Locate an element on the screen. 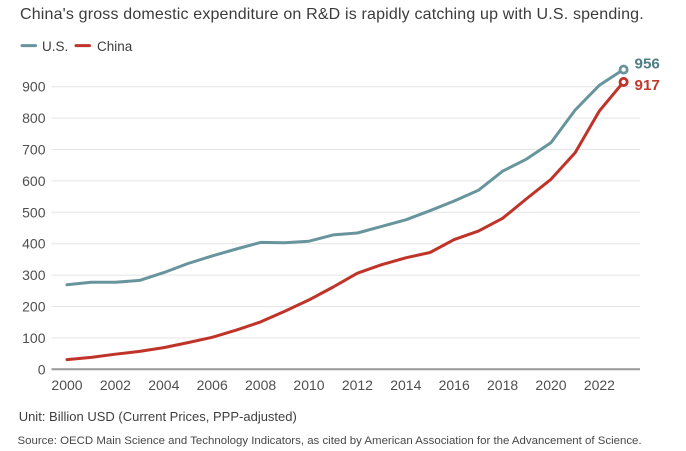  svg-text: 2006 is located at coordinates (212, 385).